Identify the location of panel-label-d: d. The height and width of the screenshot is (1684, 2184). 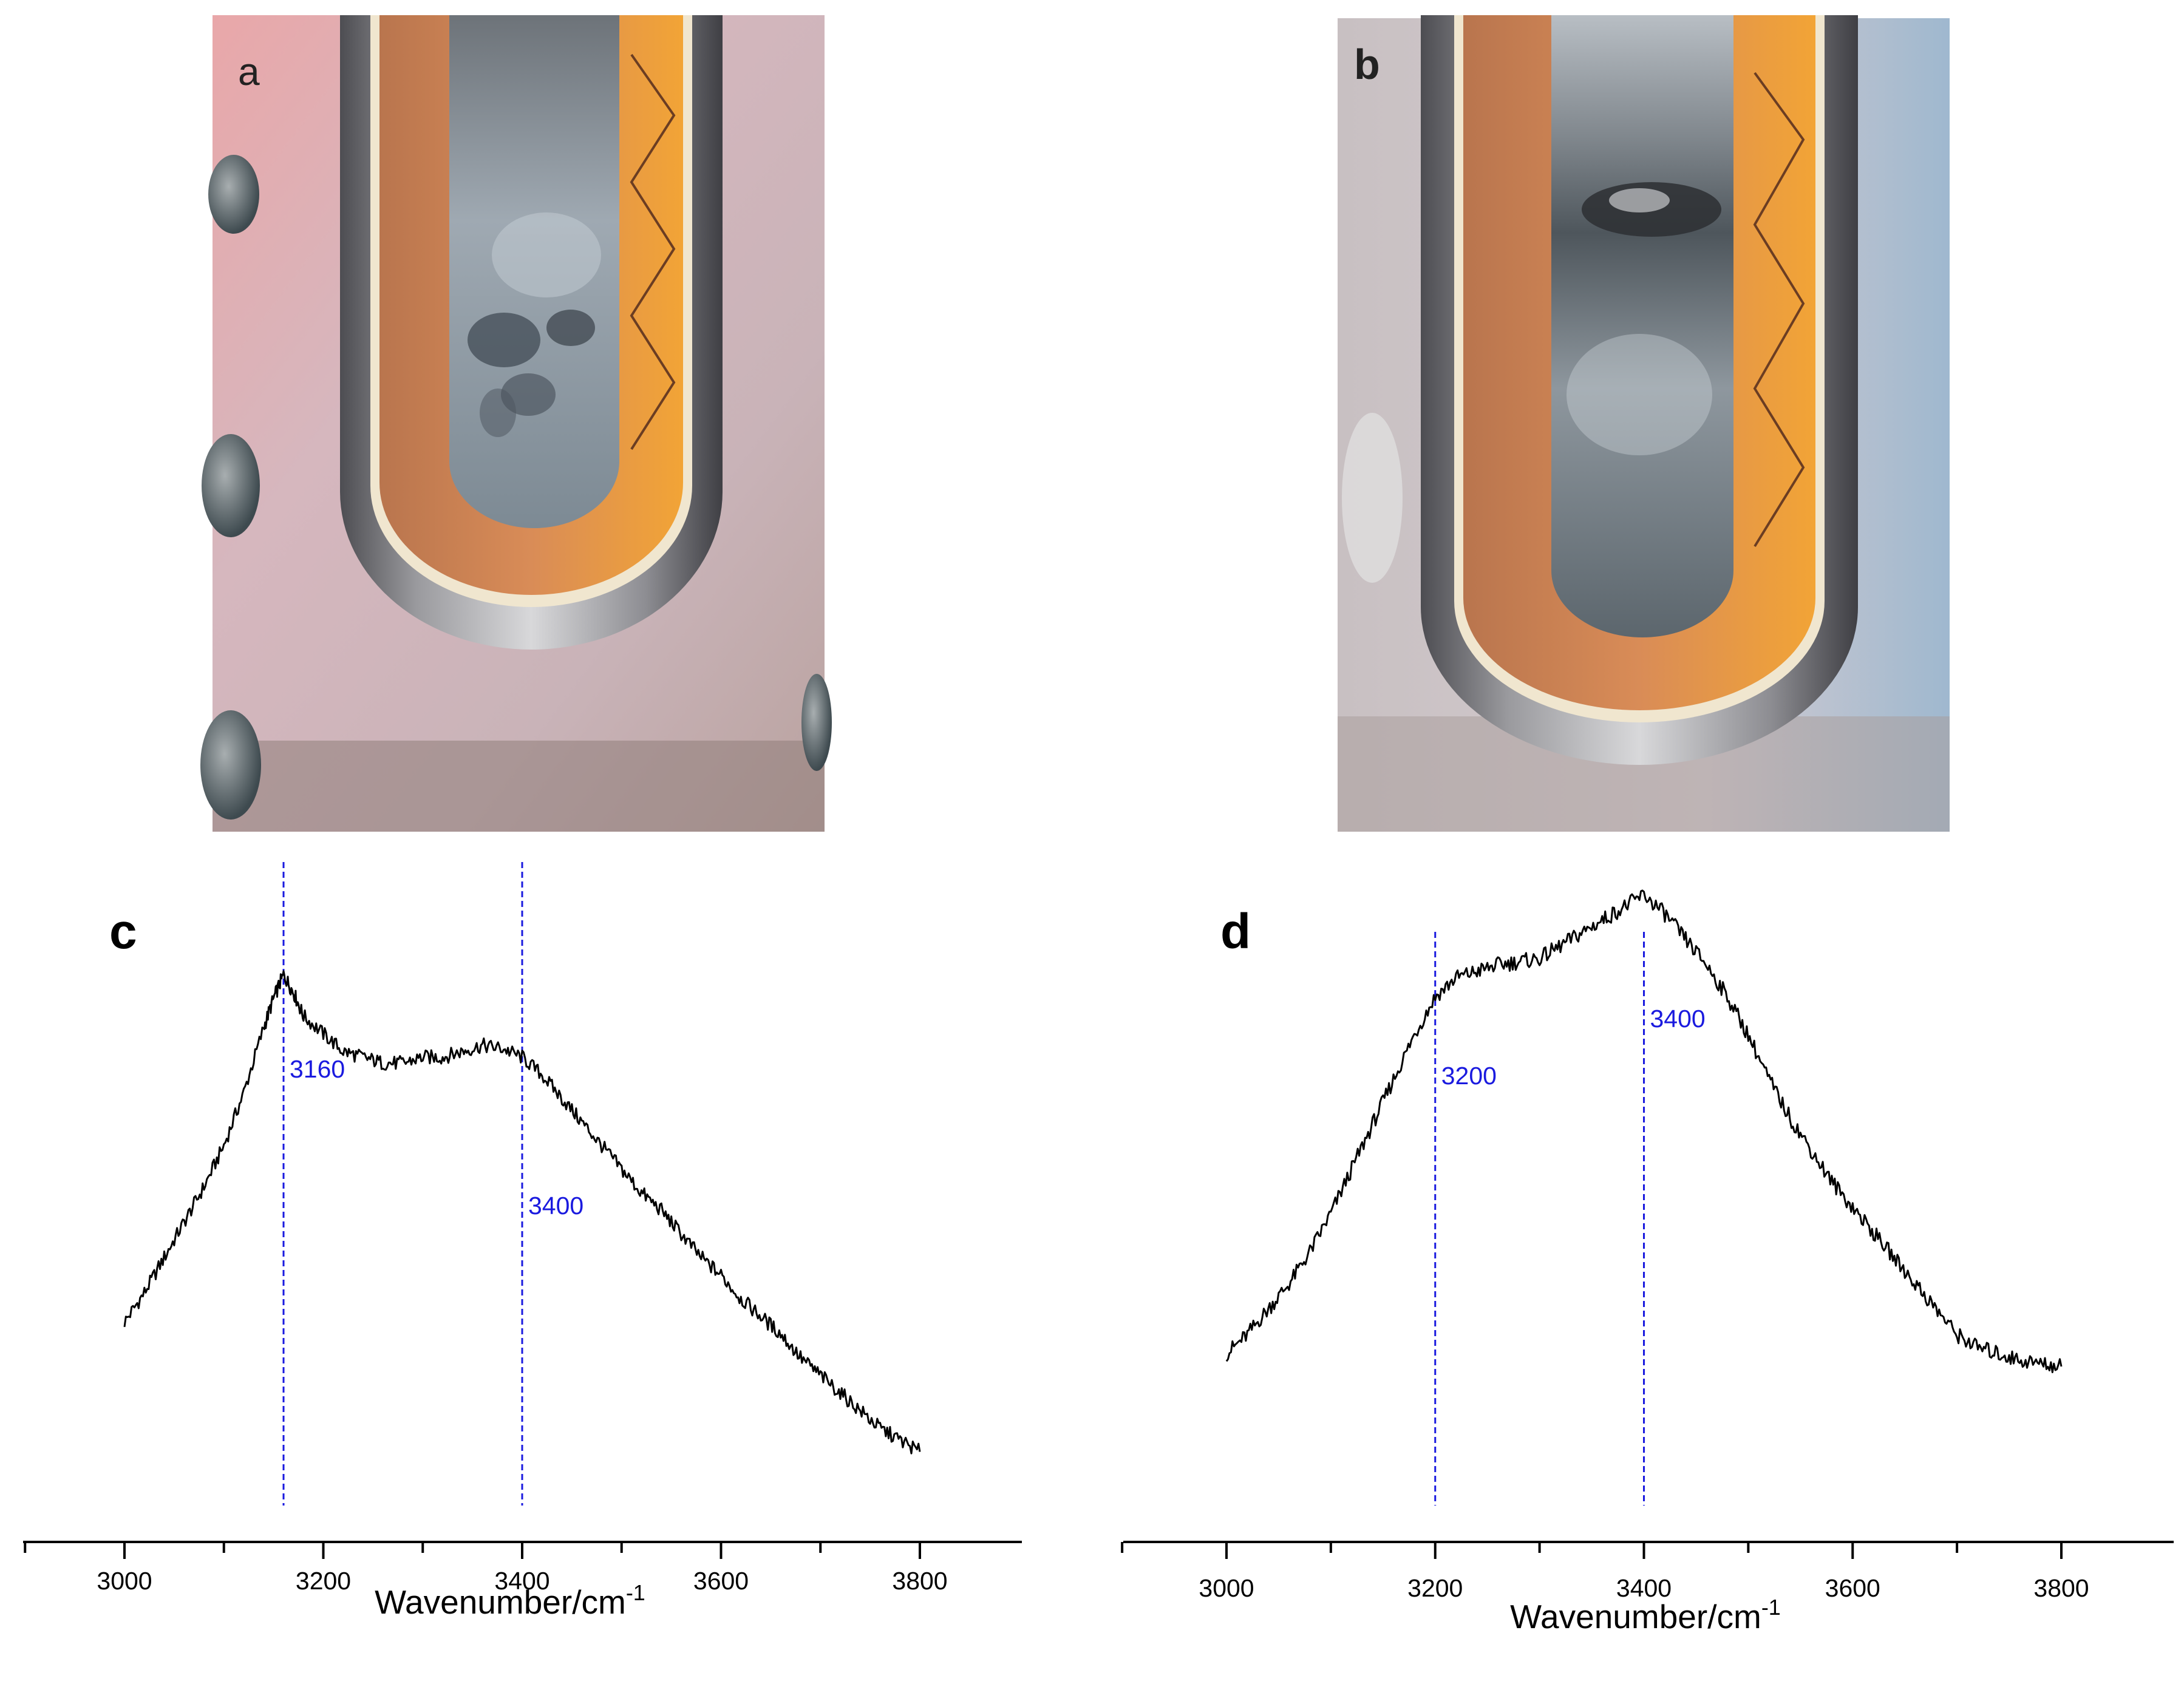
(1235, 931).